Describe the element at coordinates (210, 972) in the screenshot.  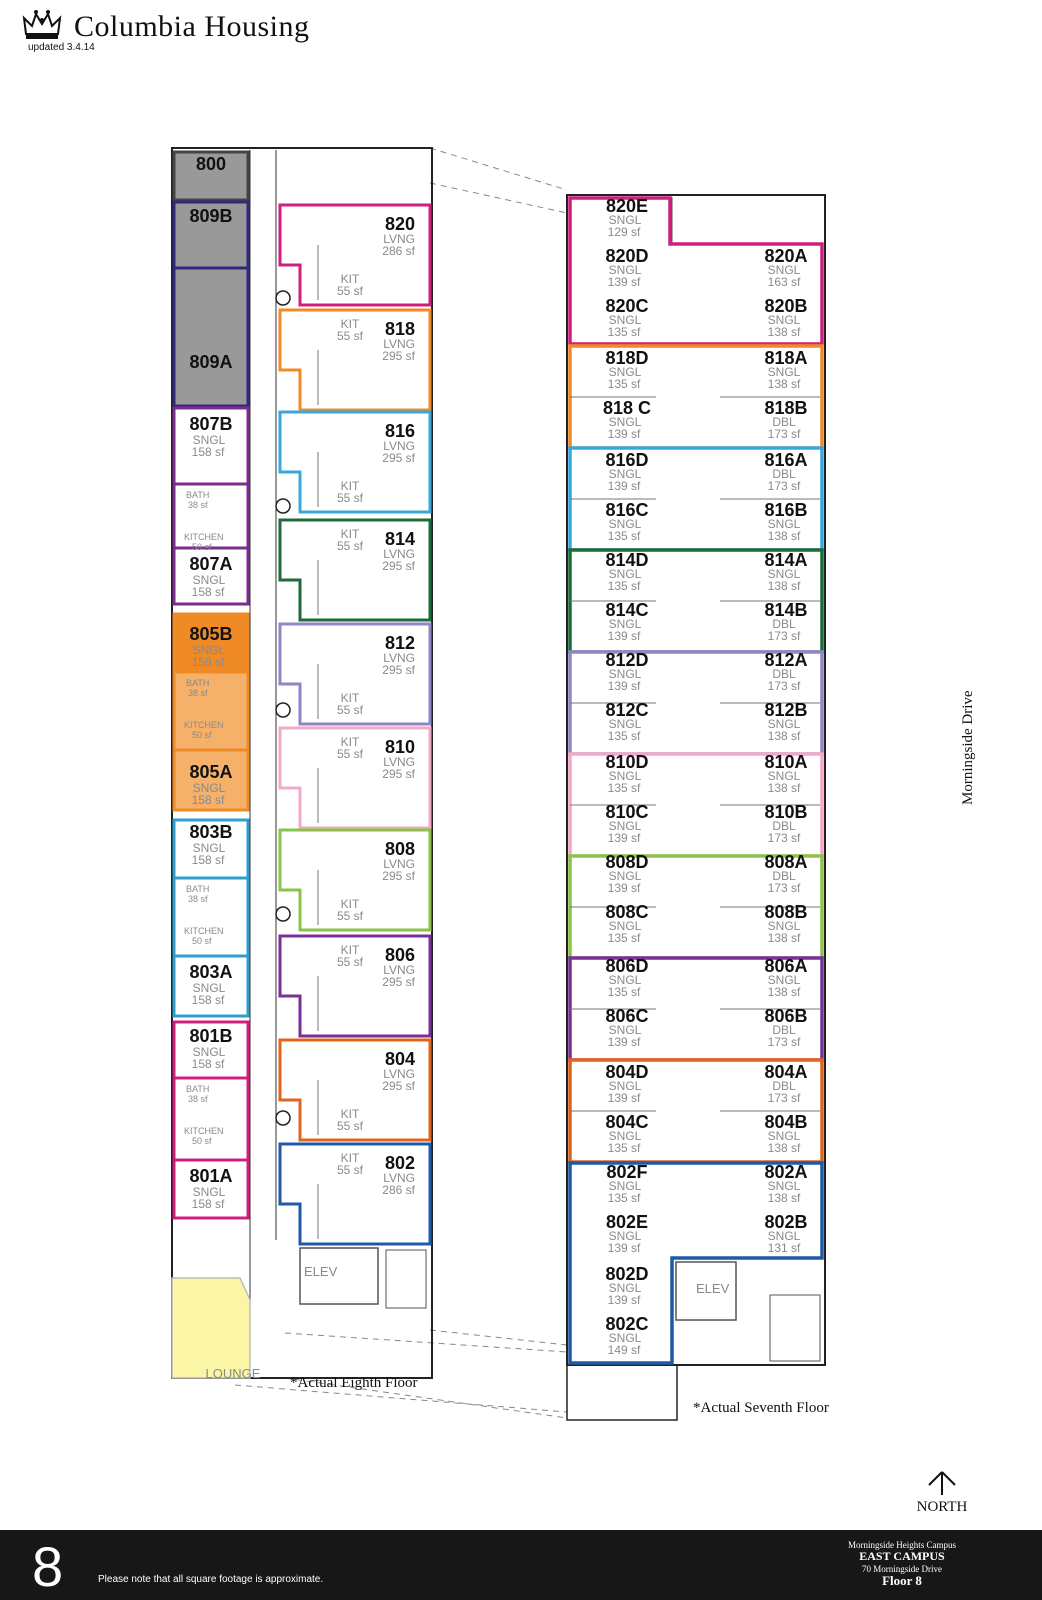
I see `room-number: 803A` at that location.